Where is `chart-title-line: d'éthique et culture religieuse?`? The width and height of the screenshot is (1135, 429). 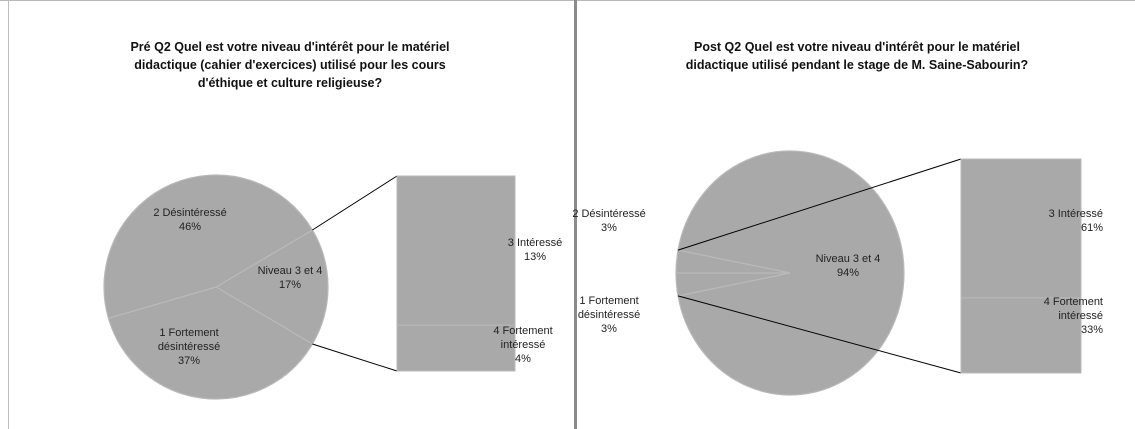
chart-title-line: d'éthique et culture religieuse? is located at coordinates (290, 83).